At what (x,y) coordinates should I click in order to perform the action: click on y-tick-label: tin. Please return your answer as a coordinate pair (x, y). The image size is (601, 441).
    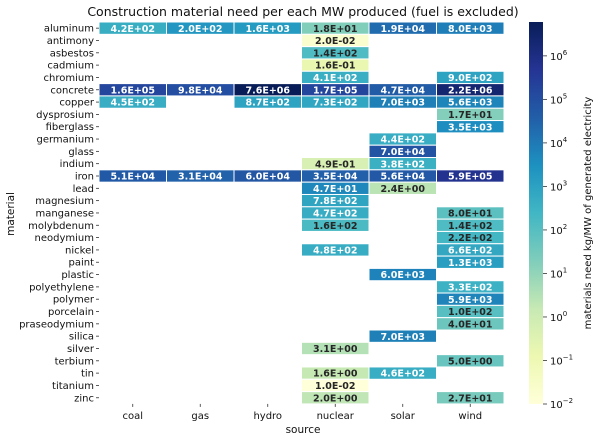
    Looking at the image, I should click on (87, 374).